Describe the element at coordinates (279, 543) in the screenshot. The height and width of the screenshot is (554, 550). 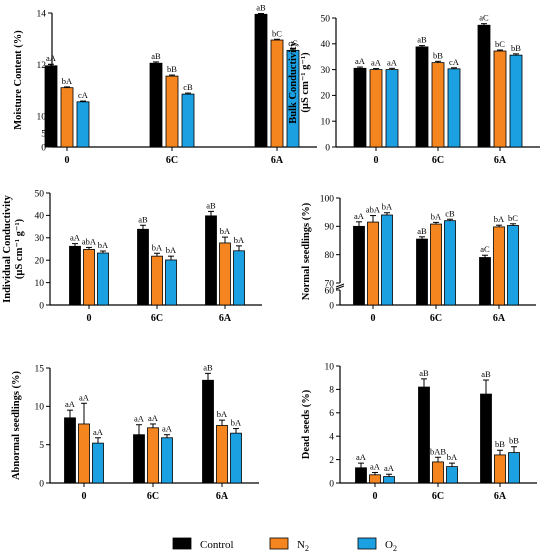
I see `legend-swatch-n2` at that location.